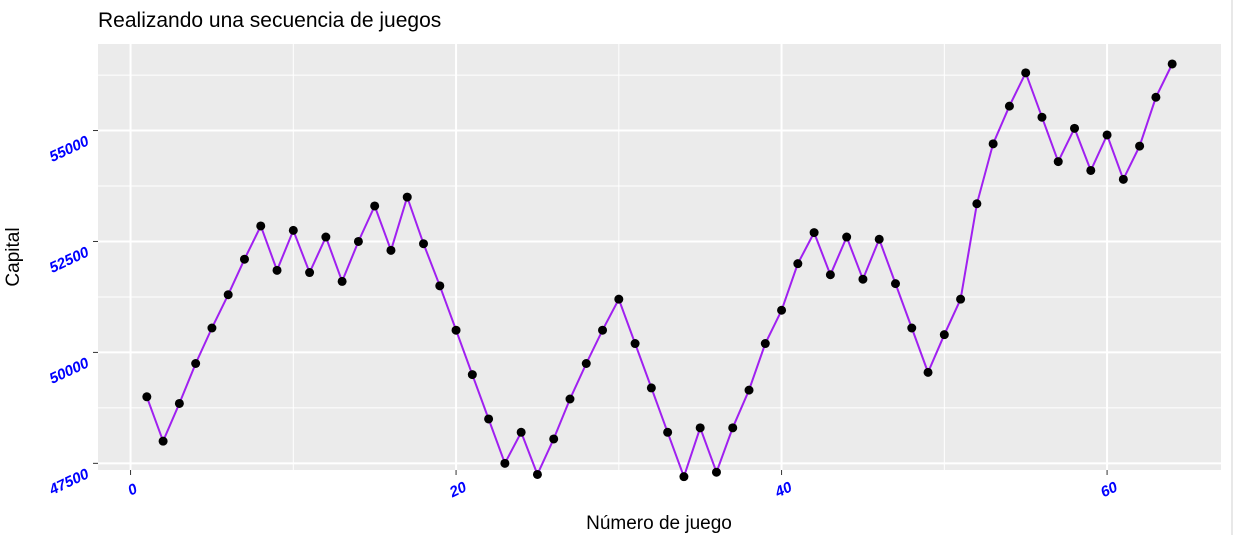 The image size is (1233, 535). Describe the element at coordinates (70, 259) in the screenshot. I see `y-tick-label: 52500` at that location.